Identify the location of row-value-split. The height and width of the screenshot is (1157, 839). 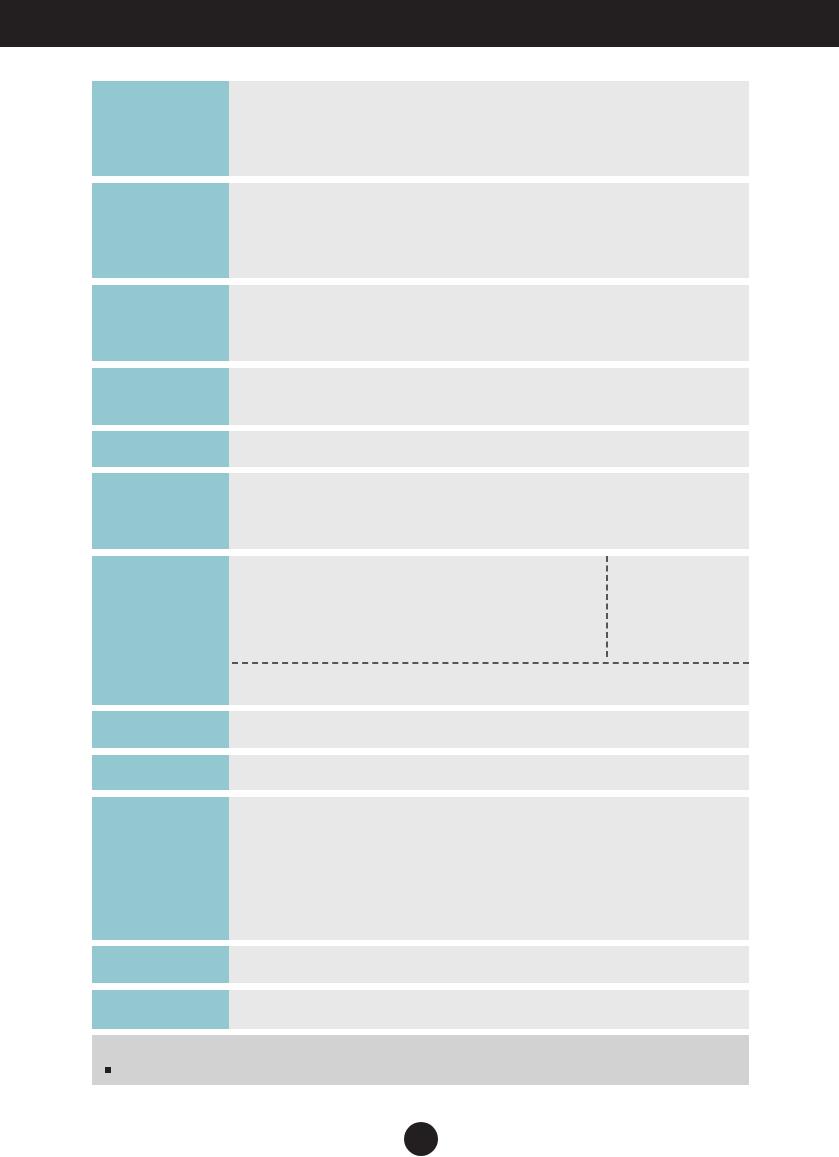
(489, 630).